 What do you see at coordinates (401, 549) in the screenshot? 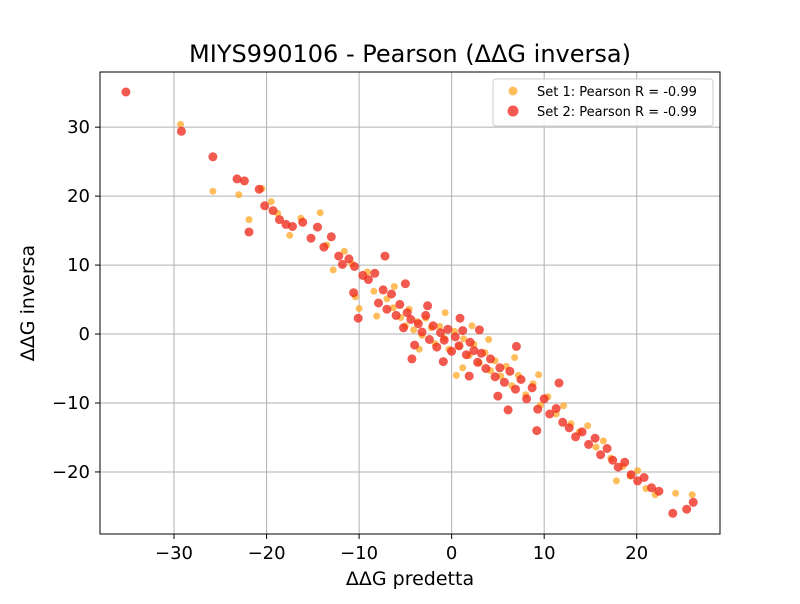
I see `x-axis-ticks: −30 −20 −10 0 10 20` at bounding box center [401, 549].